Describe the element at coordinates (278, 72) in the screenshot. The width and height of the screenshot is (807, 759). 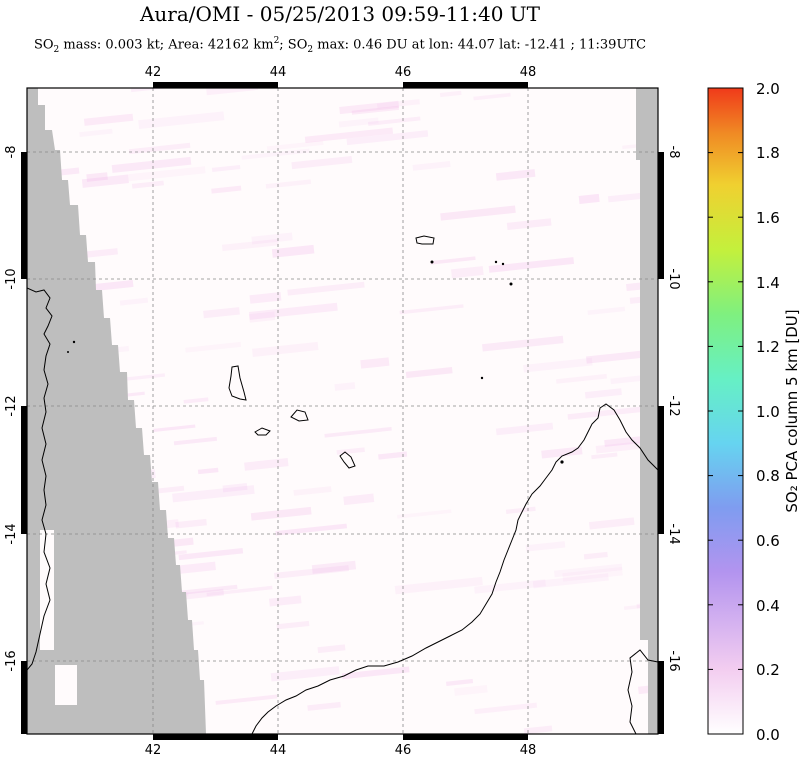
I see `lon-label-top: 44` at that location.